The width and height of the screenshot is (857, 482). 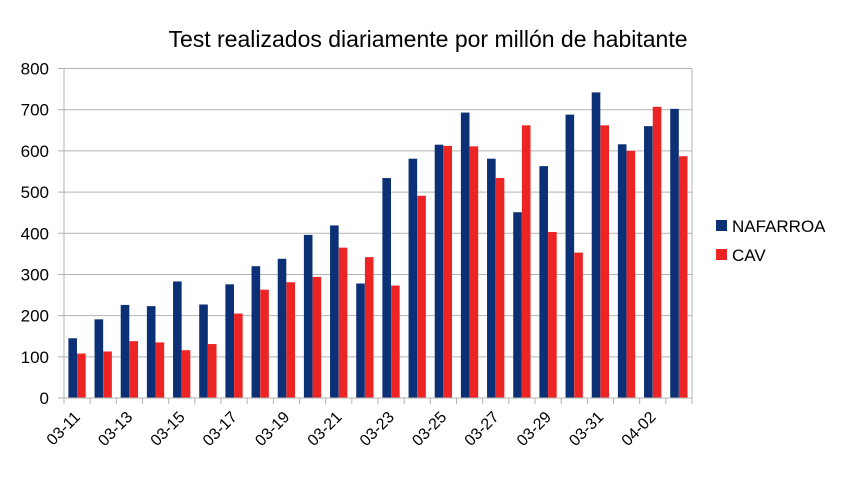 I want to click on x-tick-label: 03-23, so click(x=377, y=429).